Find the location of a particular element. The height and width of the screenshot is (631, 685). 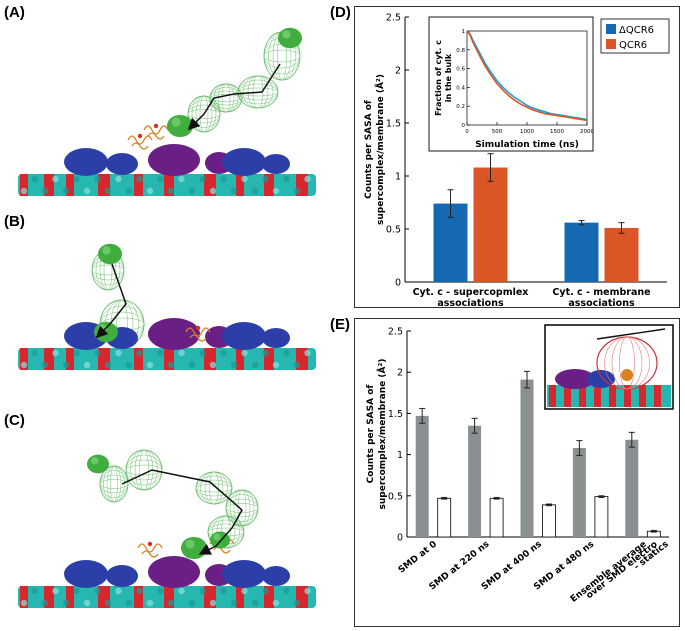

inset-x-tick-label: 2000 is located at coordinates (587, 132).